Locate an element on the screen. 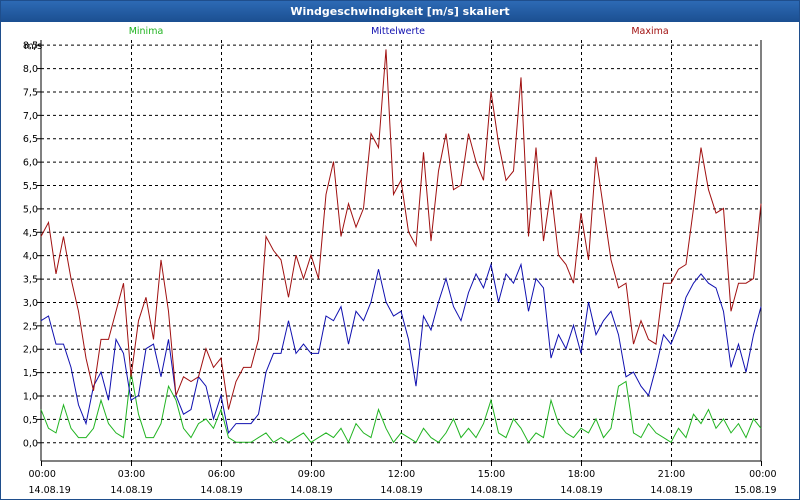 The height and width of the screenshot is (500, 800). y-tick-label: 4,0 is located at coordinates (30, 256).